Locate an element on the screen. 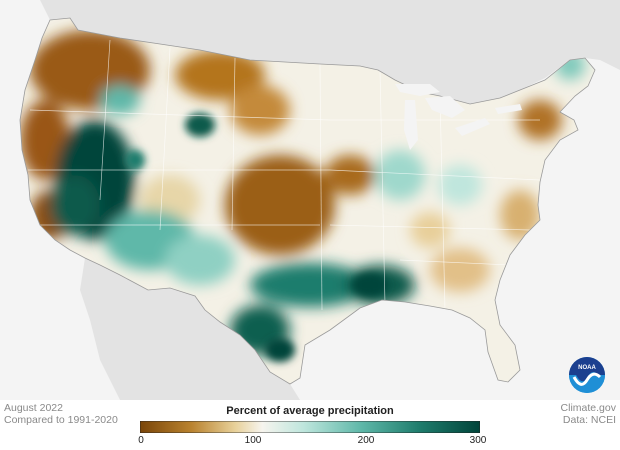  month-label: August 2022 is located at coordinates (33, 408).